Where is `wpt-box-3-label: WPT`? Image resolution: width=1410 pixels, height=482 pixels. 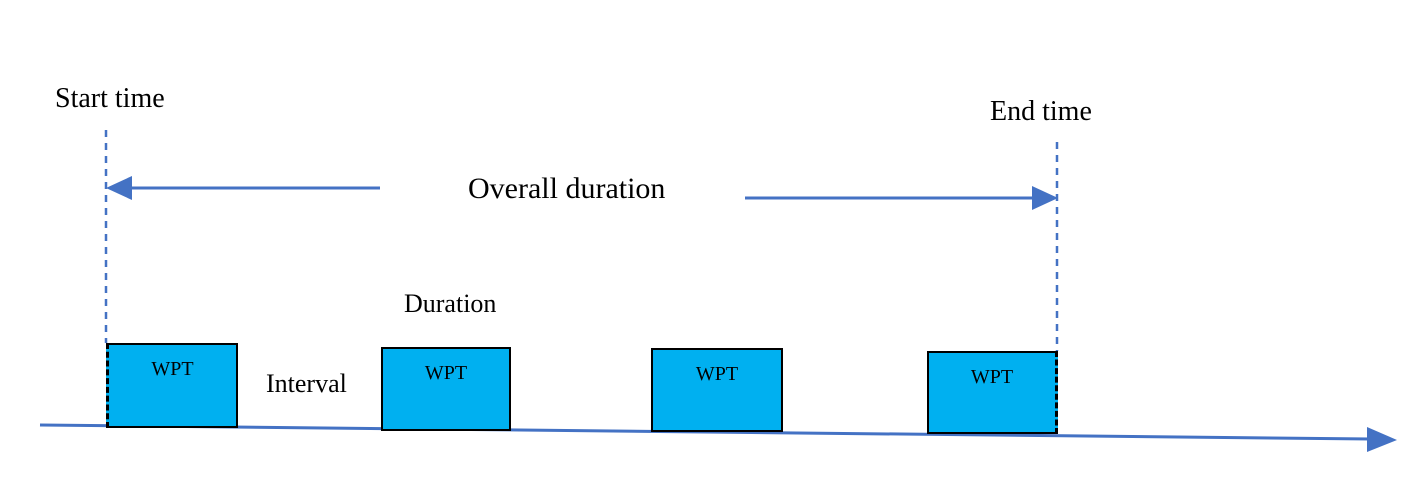 wpt-box-3-label: WPT is located at coordinates (717, 374).